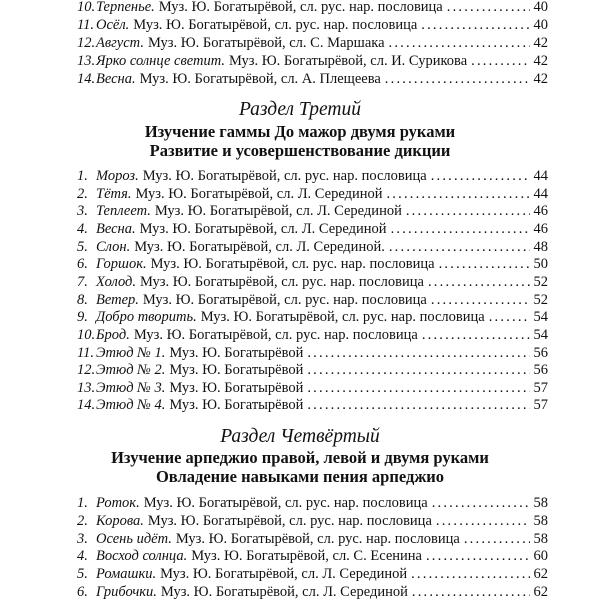 This screenshot has width=600, height=601. Describe the element at coordinates (86, 352) in the screenshot. I see `entry-number: 11.` at that location.